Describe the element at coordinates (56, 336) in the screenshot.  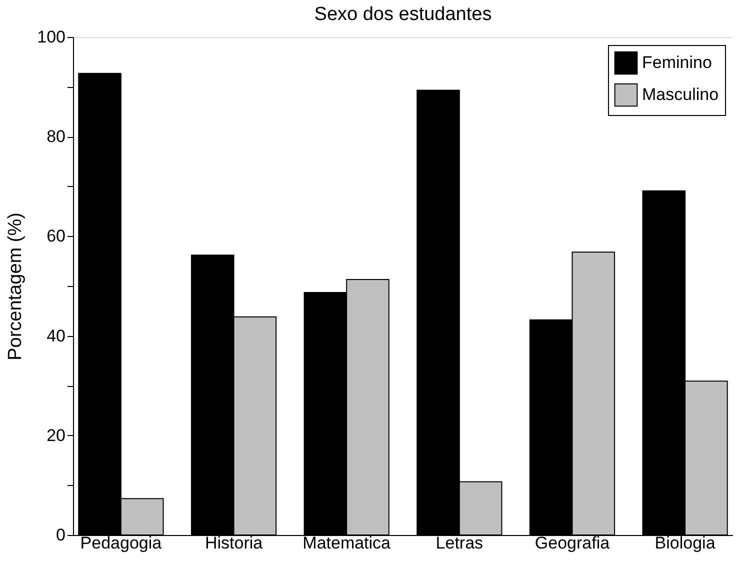
I see `y-tick-label: 40` at that location.